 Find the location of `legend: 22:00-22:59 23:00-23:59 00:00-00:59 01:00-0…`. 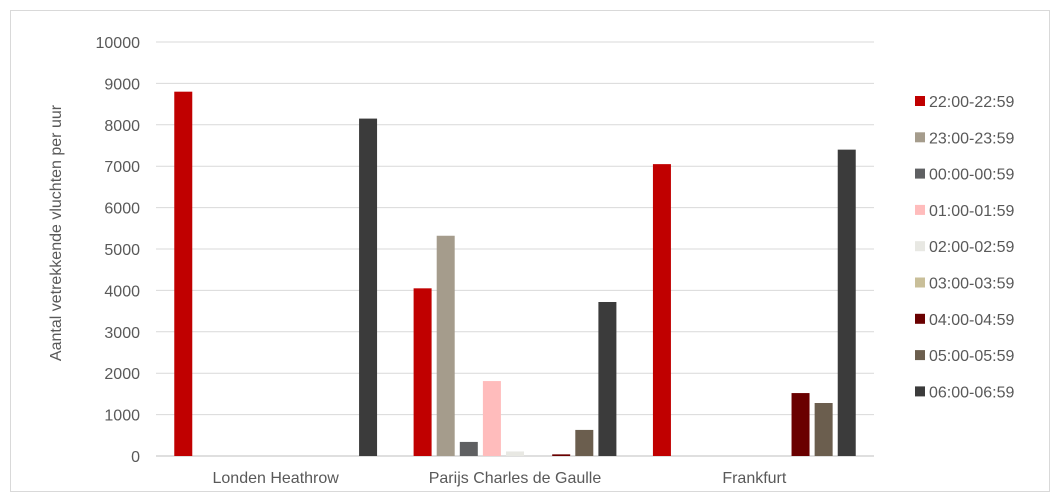

legend: 22:00-22:59 23:00-23:59 00:00-00:59 01:00-0… is located at coordinates (965, 247).